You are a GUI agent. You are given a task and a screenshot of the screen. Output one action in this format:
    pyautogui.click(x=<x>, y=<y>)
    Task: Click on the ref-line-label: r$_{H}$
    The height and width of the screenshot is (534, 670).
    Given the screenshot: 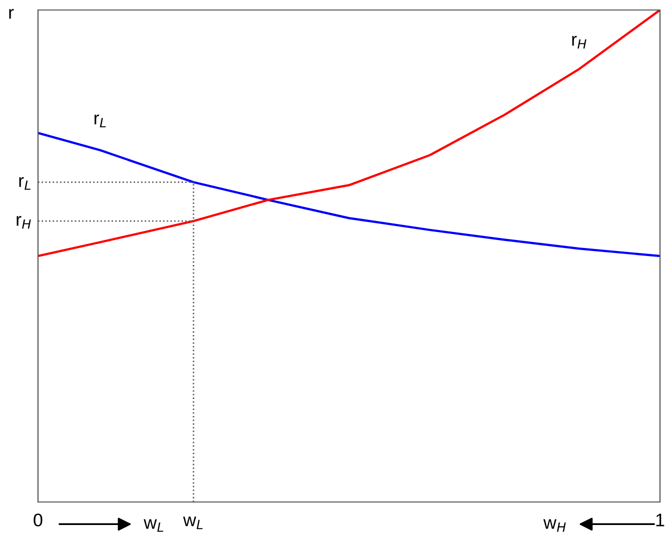 What is the action you would take?
    pyautogui.click(x=23, y=222)
    